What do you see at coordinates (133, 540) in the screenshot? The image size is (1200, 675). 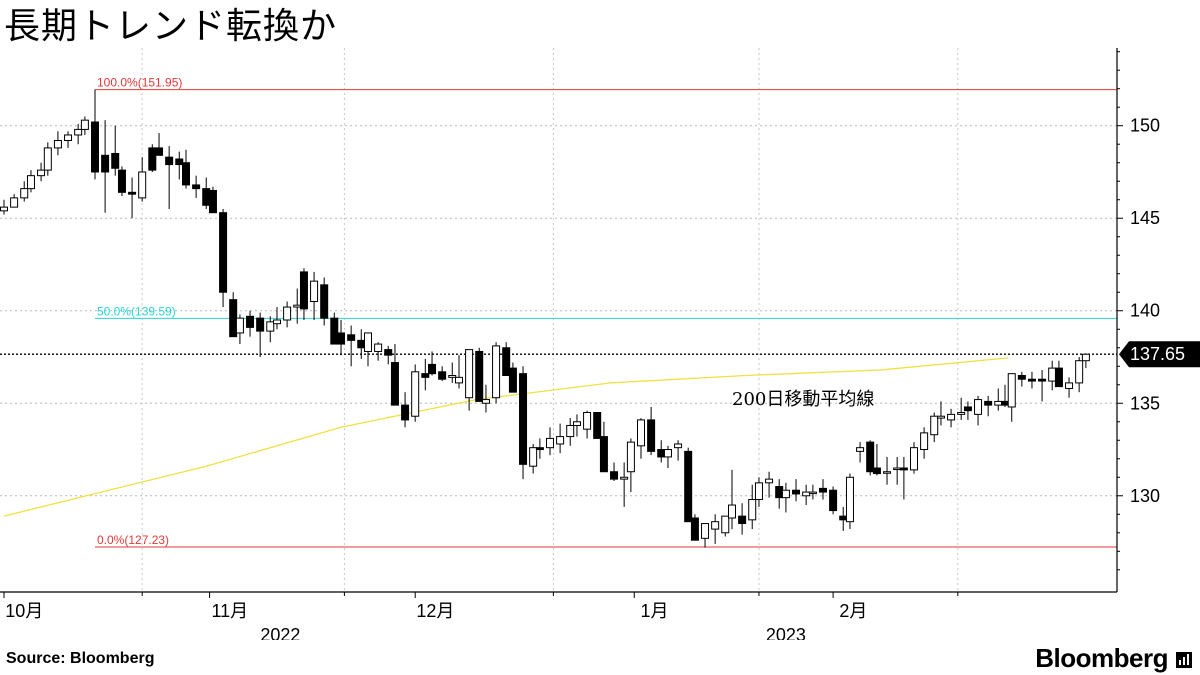 I see `fib-level-label: 0.0%(127.23)` at bounding box center [133, 540].